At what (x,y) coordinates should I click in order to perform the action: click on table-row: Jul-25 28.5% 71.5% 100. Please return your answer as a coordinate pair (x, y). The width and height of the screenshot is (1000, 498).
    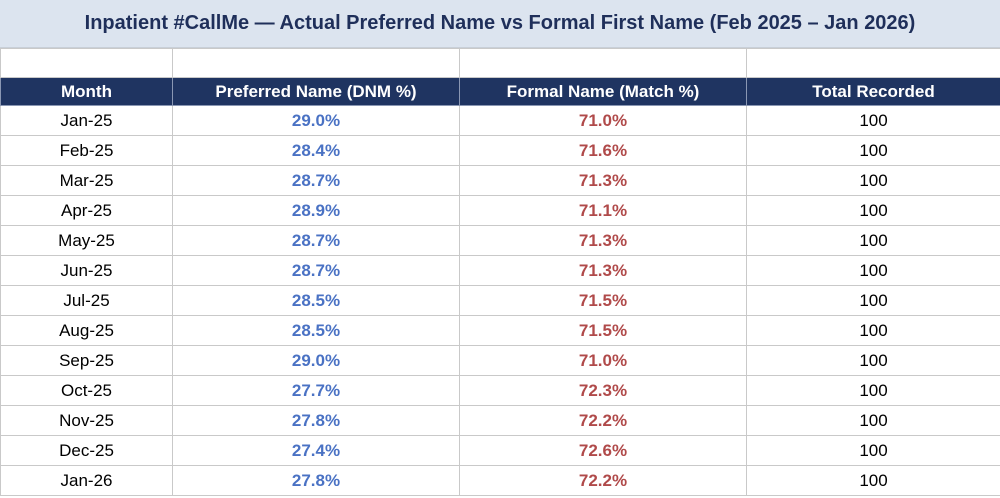
    Looking at the image, I should click on (500, 300).